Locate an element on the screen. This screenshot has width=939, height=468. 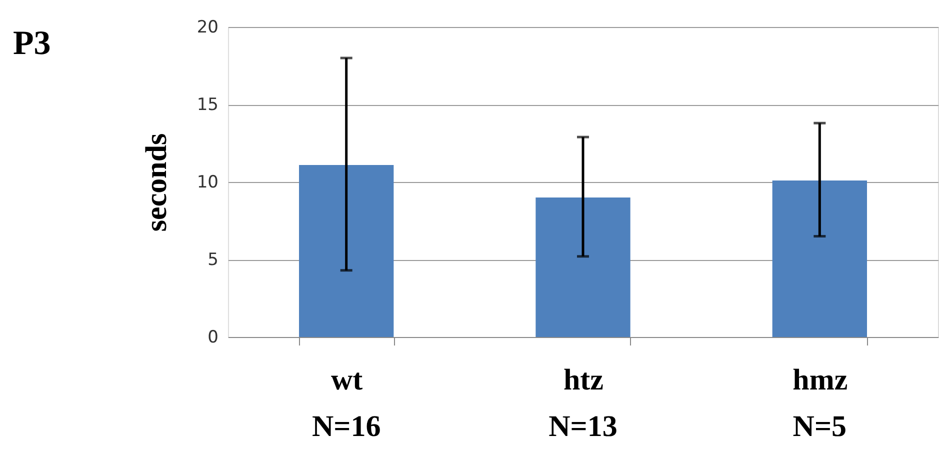
text: N=13 is located at coordinates (583, 426).